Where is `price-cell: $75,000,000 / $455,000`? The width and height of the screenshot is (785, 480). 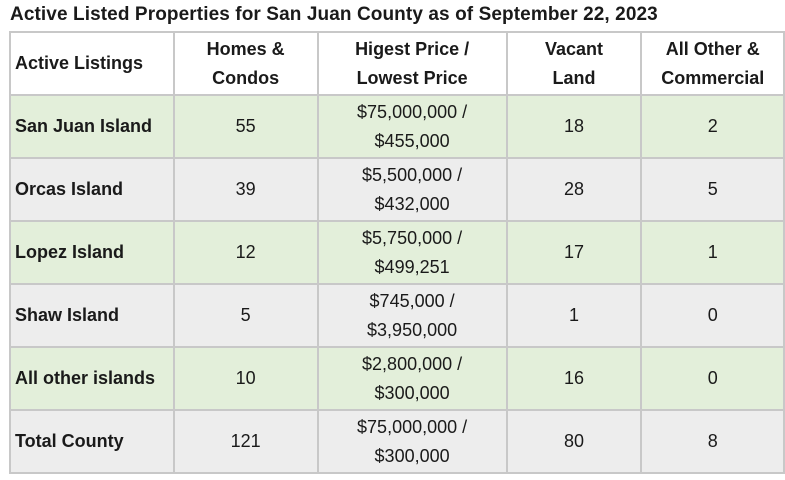 price-cell: $75,000,000 / $455,000 is located at coordinates (412, 126).